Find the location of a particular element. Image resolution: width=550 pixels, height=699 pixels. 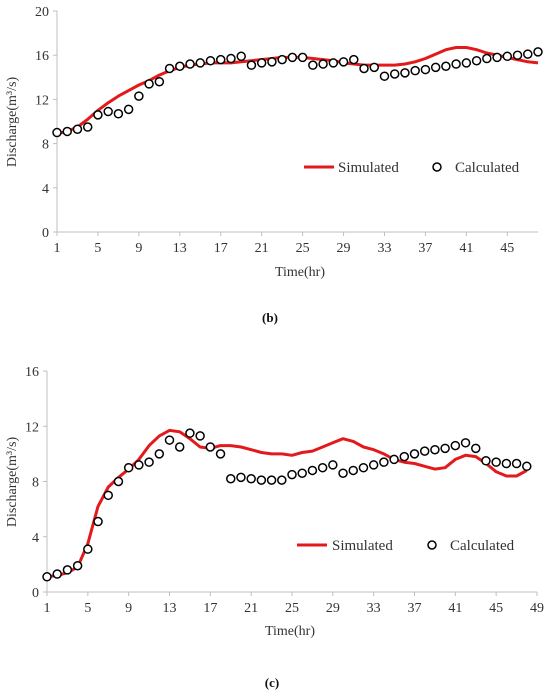

x-tick-label-b: 1 is located at coordinates (57, 248).